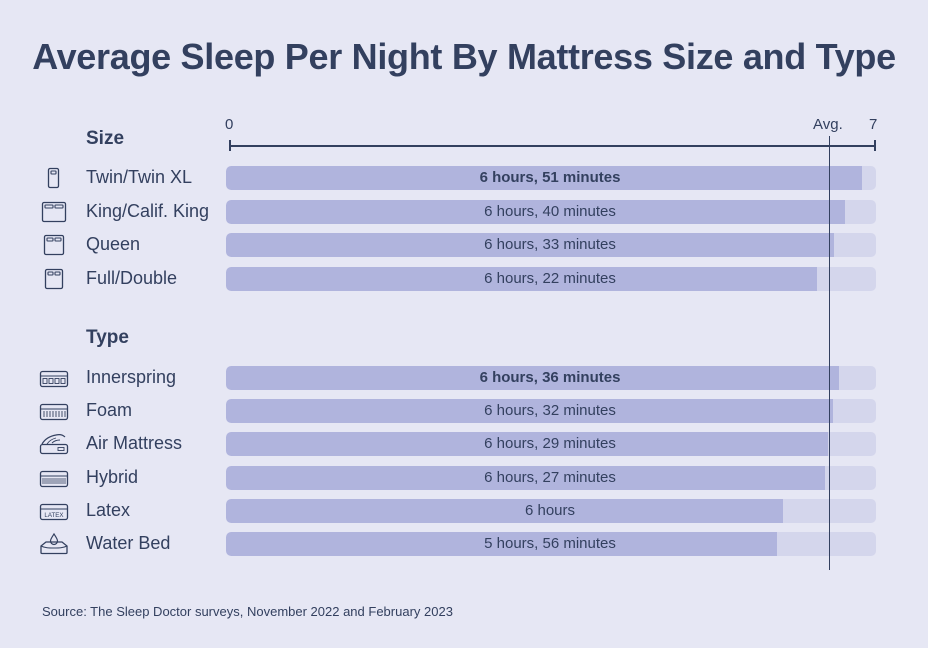  I want to click on bar-value-twin-twin-xl: 6 hours, 51 minutes, so click(550, 177).